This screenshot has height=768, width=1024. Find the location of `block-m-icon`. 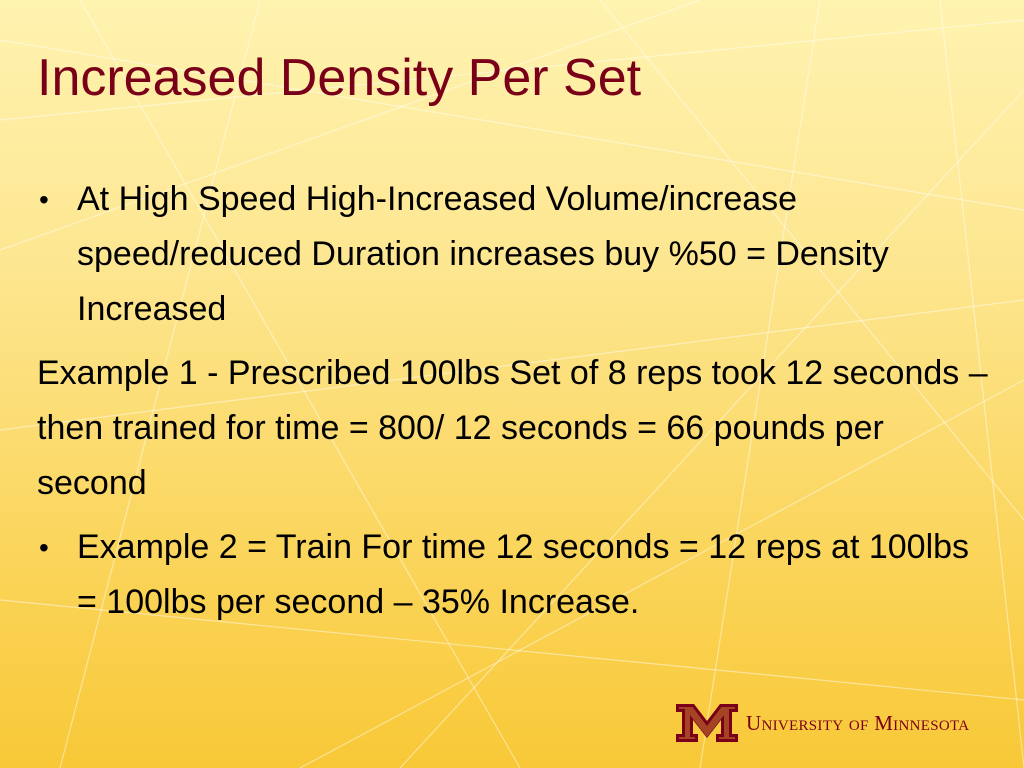

block-m-icon is located at coordinates (707, 723).